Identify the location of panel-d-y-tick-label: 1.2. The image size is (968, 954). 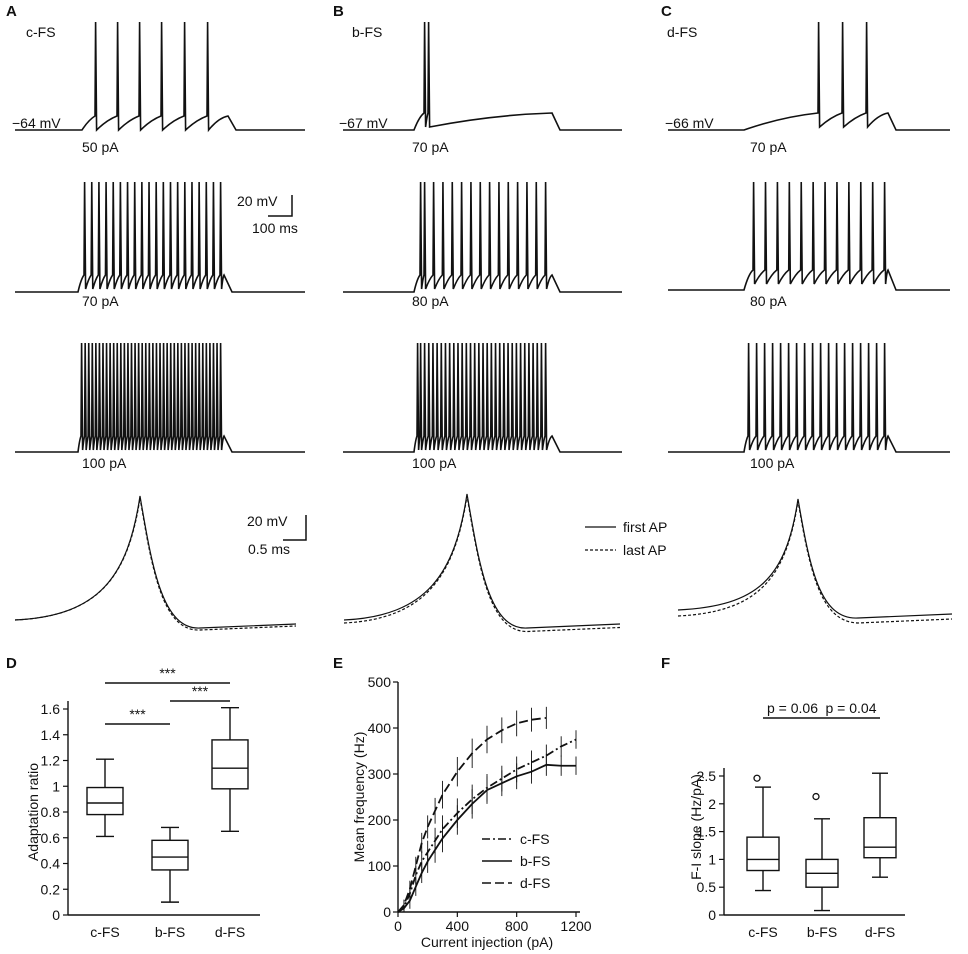
(51, 761).